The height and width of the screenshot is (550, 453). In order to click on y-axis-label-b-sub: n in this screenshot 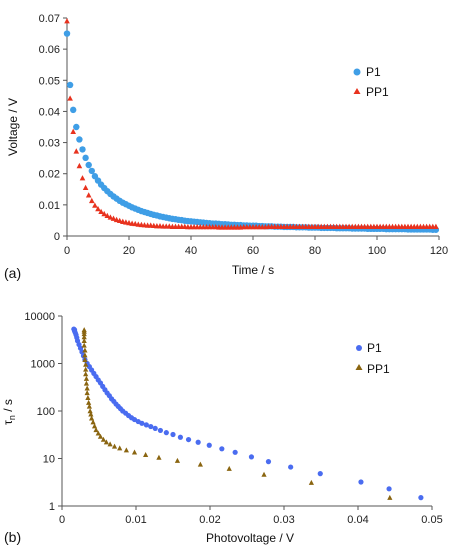, I will do `click(12, 417)`.